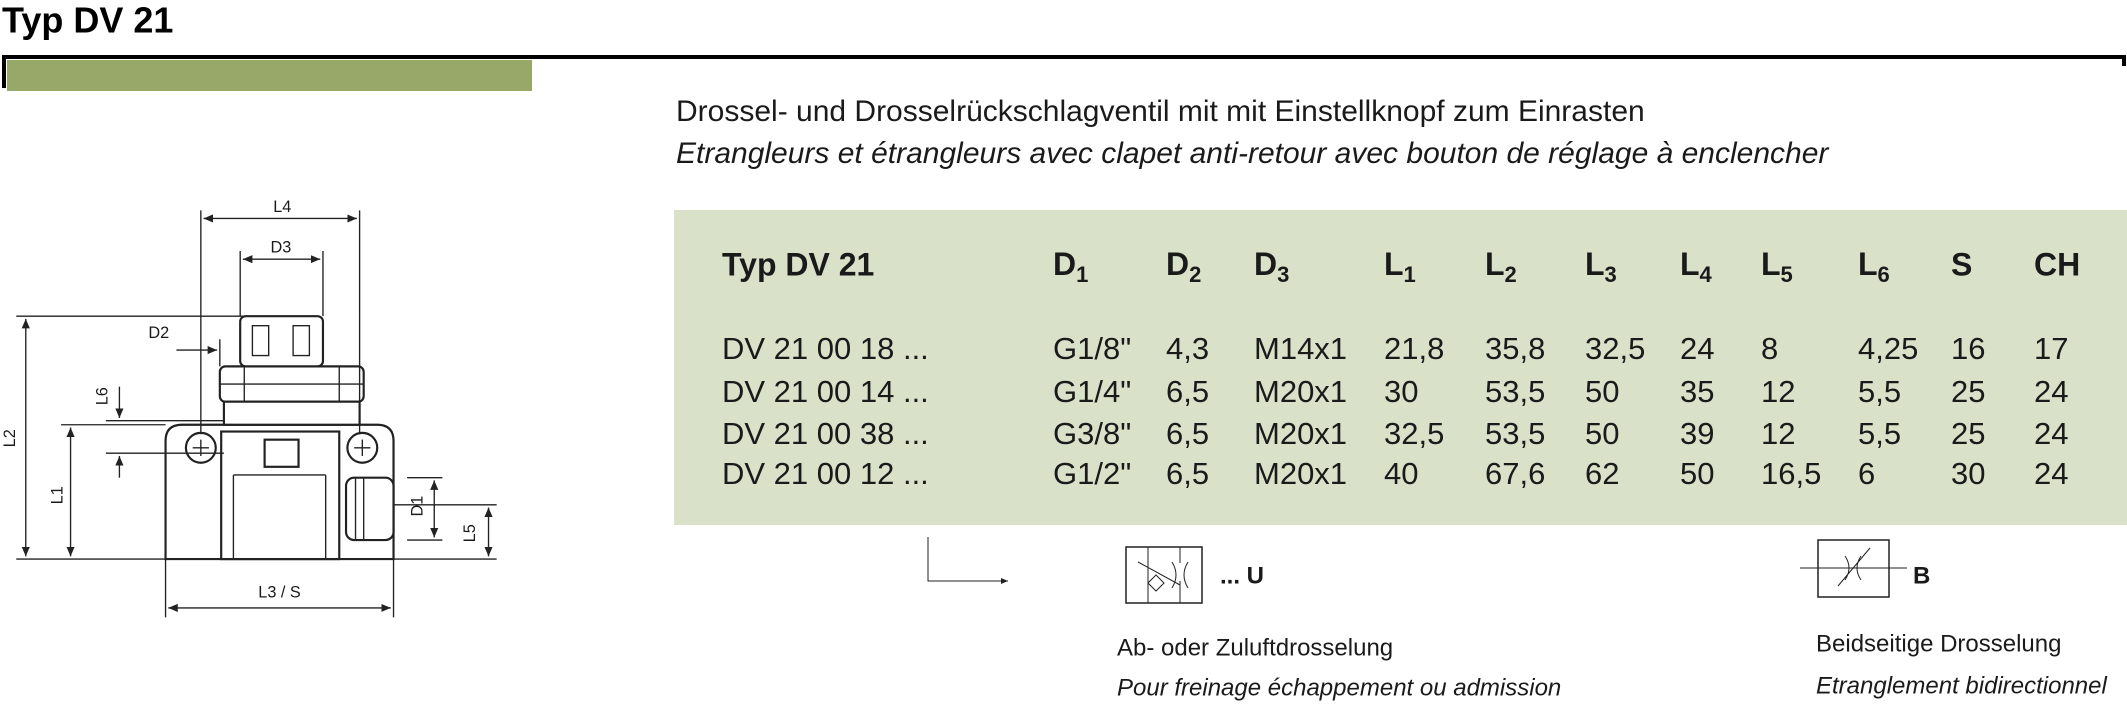 This screenshot has height=704, width=2127. Describe the element at coordinates (470, 533) in the screenshot. I see `dimension-label: L5` at that location.